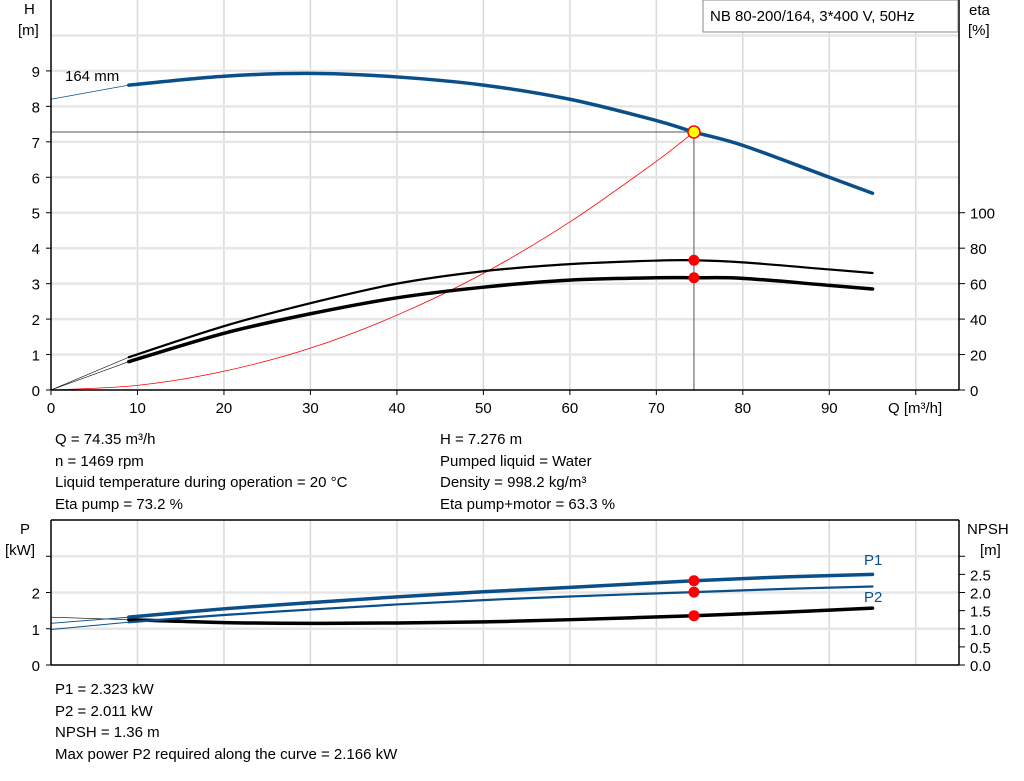 The height and width of the screenshot is (781, 1024). Describe the element at coordinates (694, 581) in the screenshot. I see `operating-marker-p1` at that location.